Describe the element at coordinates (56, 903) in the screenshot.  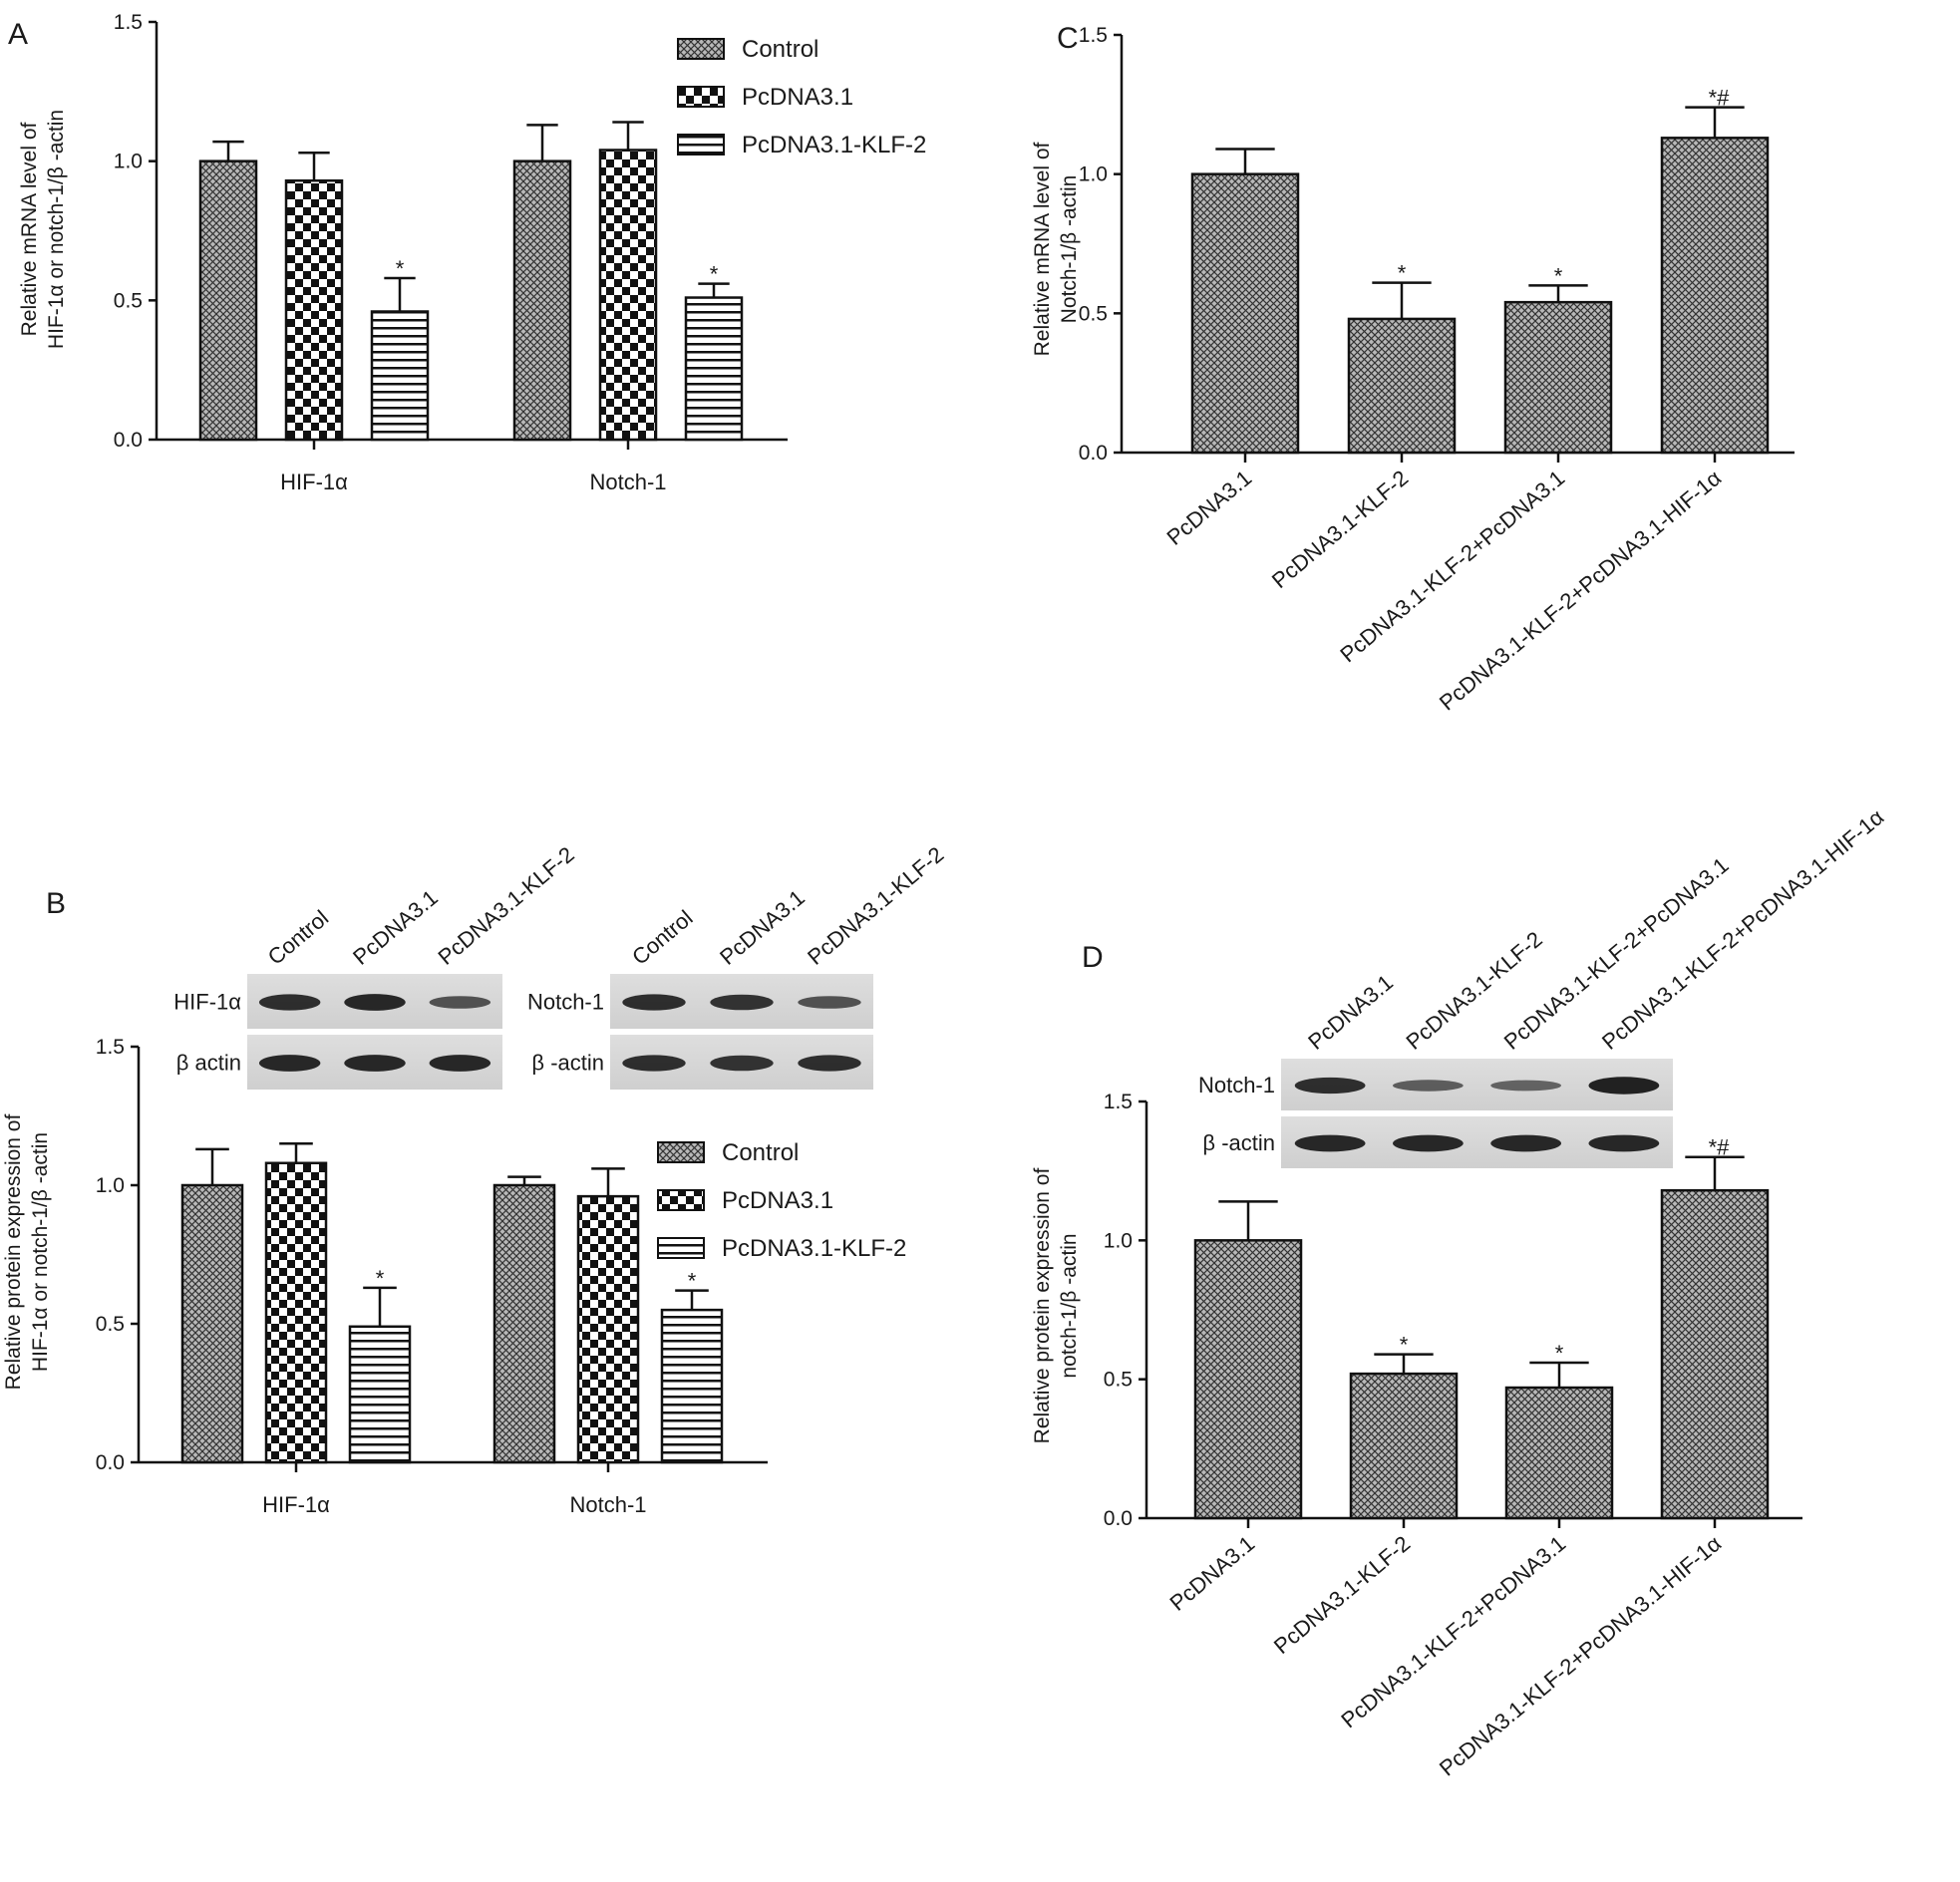
I see `panel-letter-b: B` at that location.